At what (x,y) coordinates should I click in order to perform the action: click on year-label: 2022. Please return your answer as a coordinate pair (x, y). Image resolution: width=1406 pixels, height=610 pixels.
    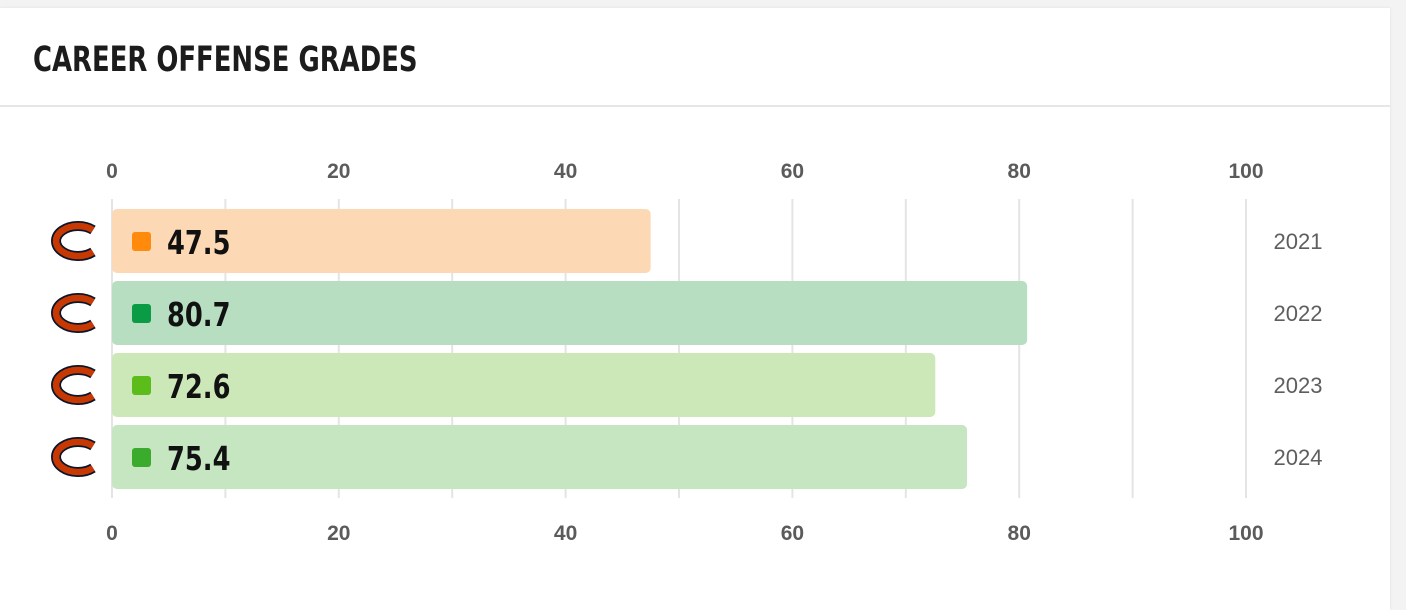
    Looking at the image, I should click on (1298, 313).